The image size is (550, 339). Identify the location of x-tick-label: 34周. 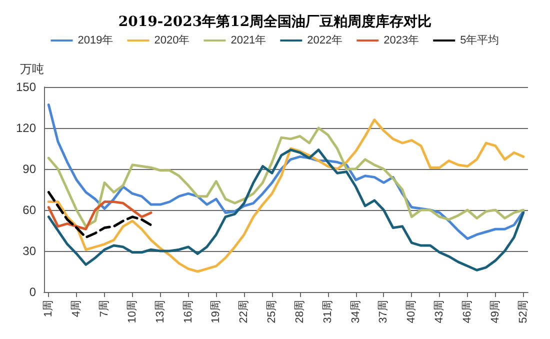
(356, 312).